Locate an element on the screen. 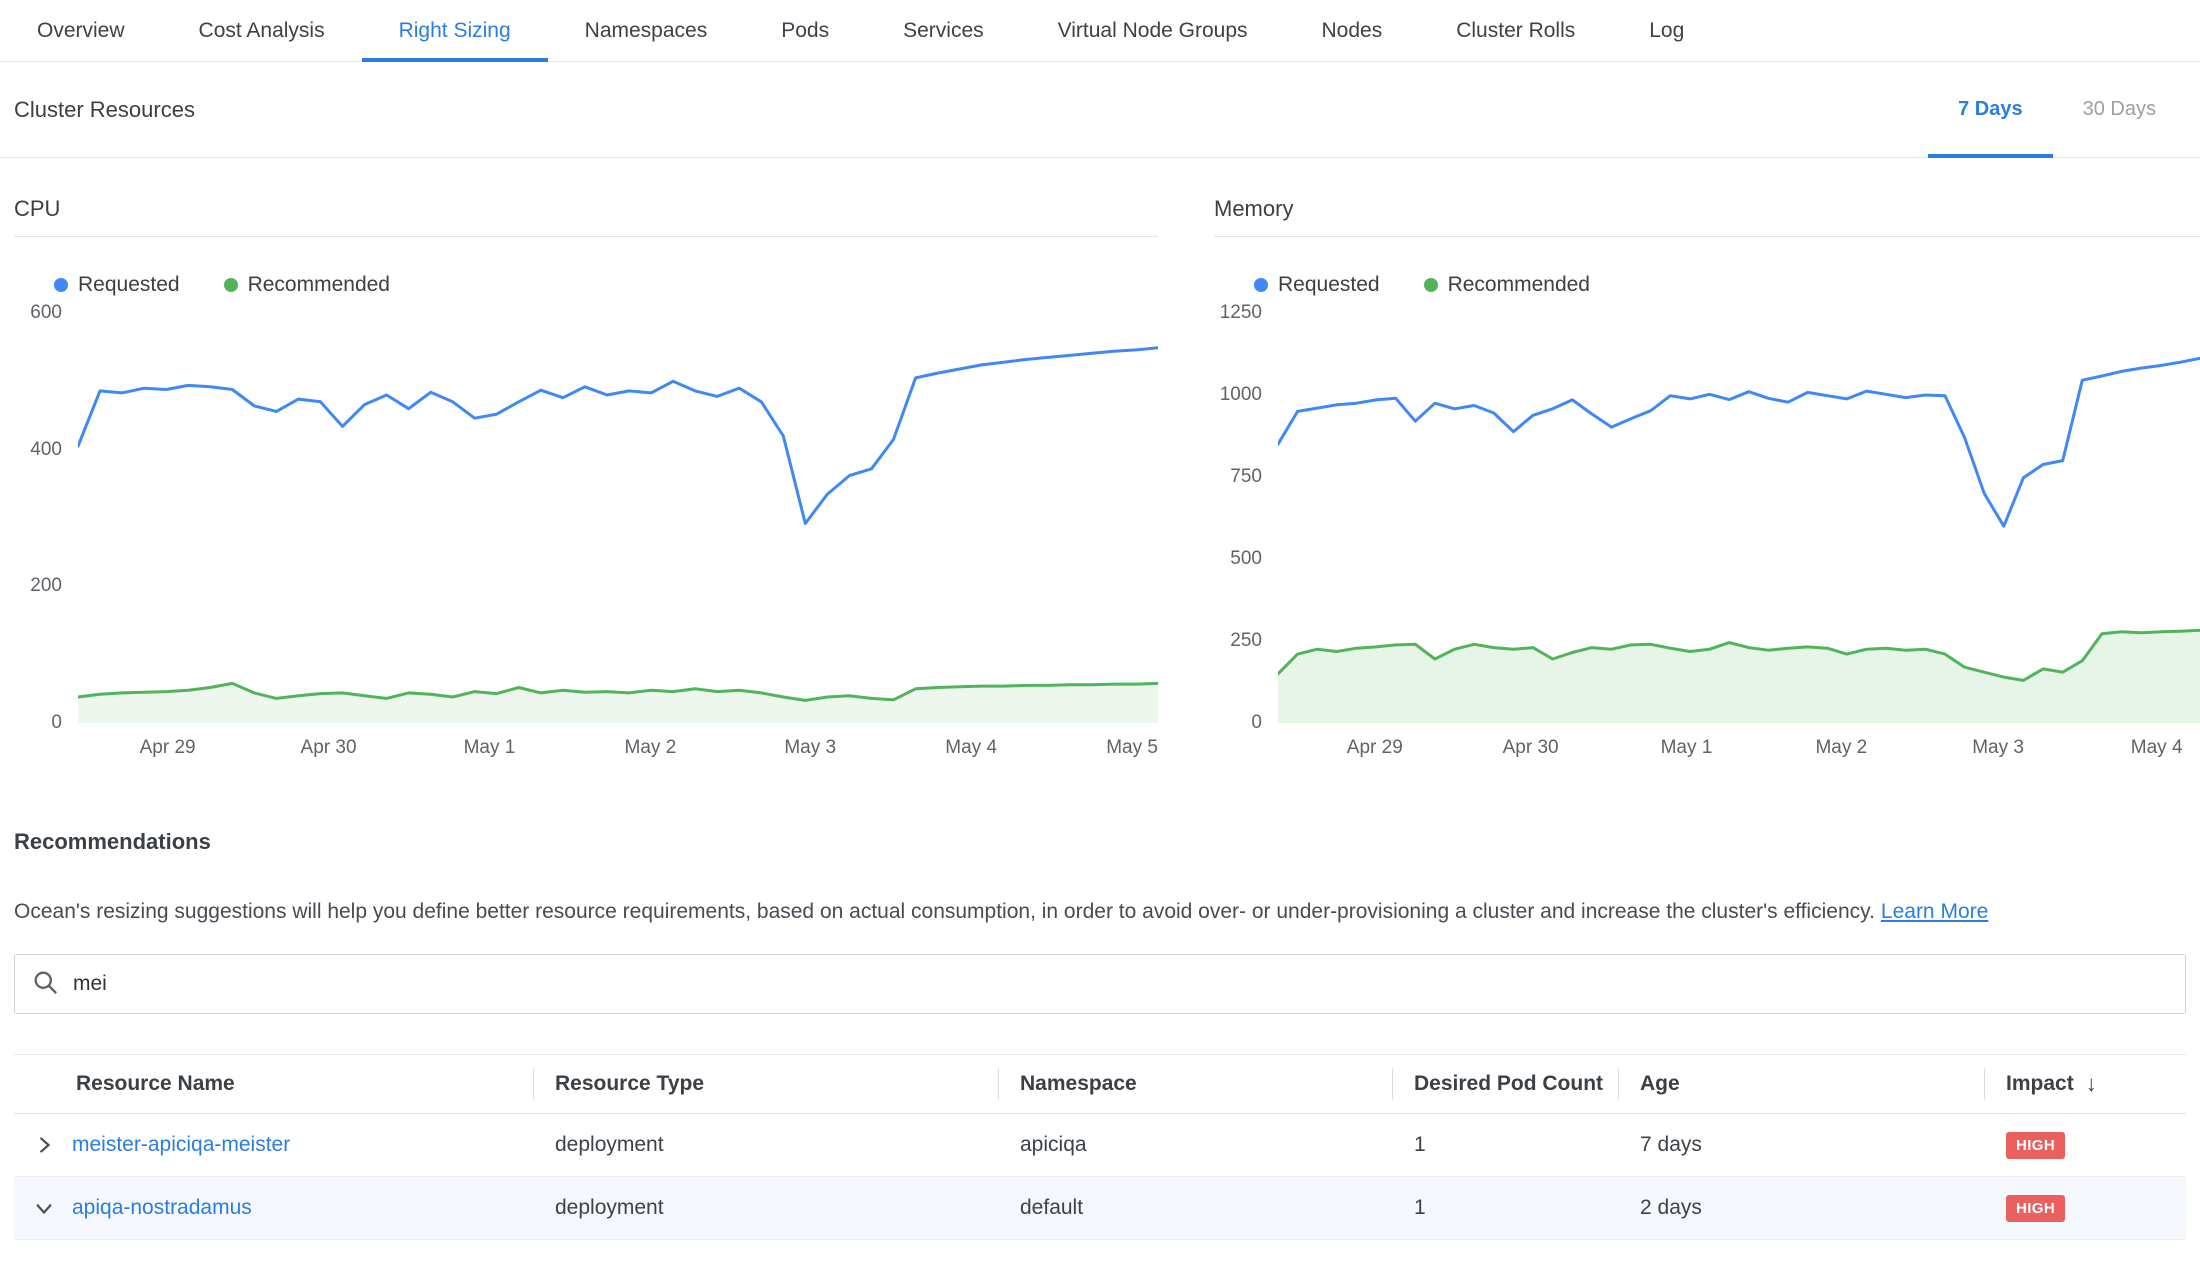 This screenshot has height=1264, width=2200. age-cell: 7 days is located at coordinates (1671, 1145).